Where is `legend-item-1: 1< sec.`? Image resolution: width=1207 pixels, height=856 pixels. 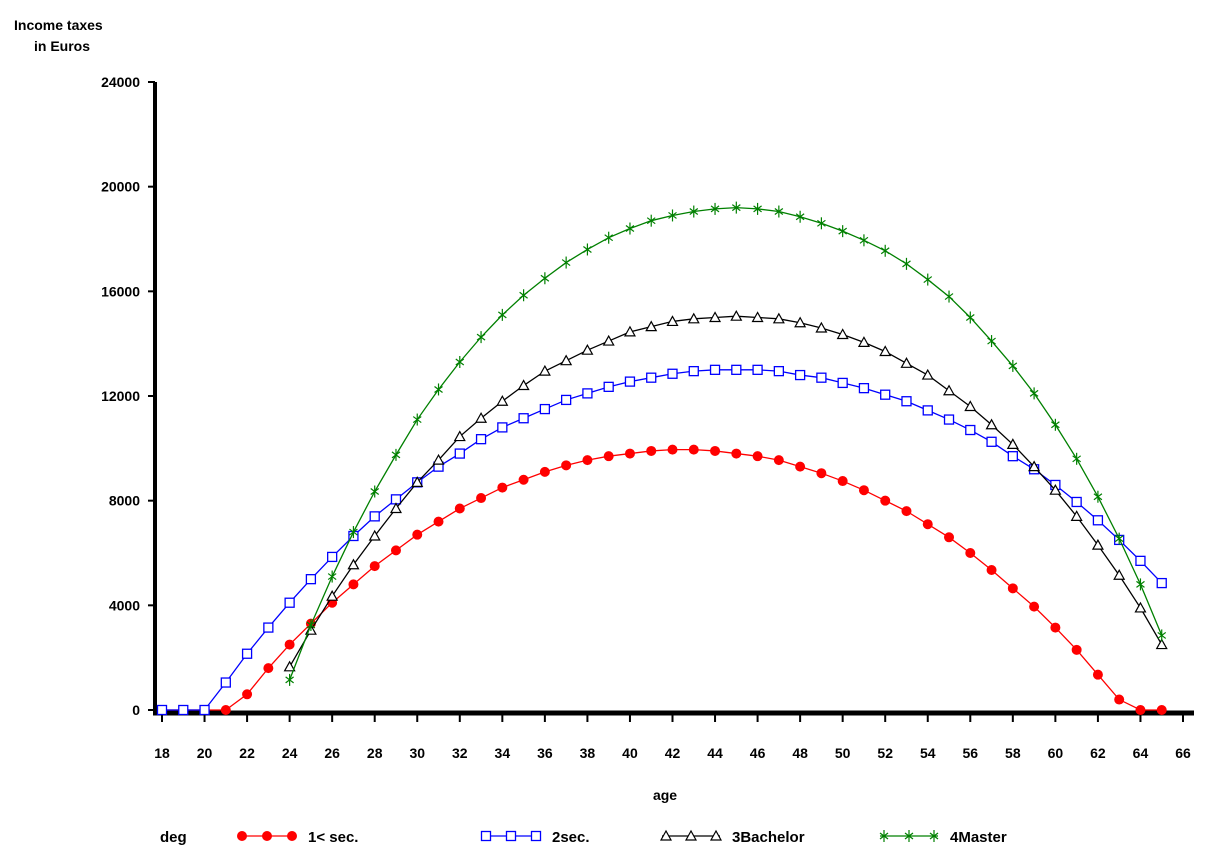
legend-item-1: 1< sec. is located at coordinates (297, 837).